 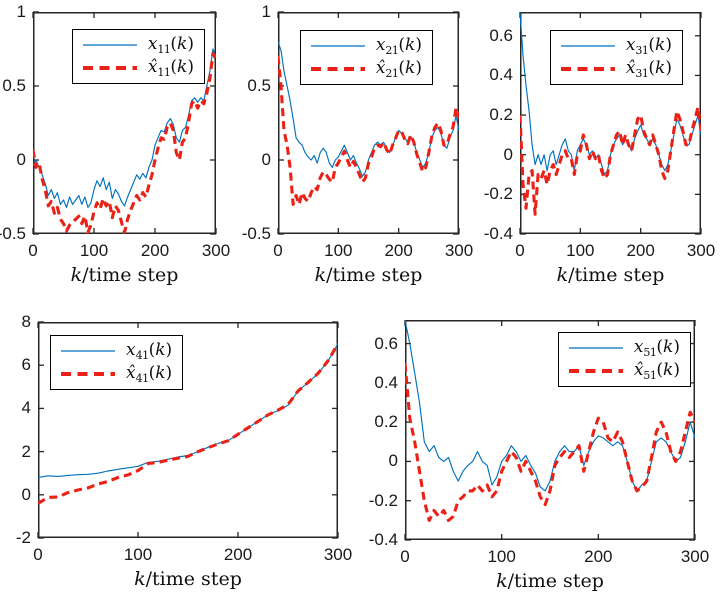 I want to click on xtick-label-x31: 300, so click(x=701, y=250).